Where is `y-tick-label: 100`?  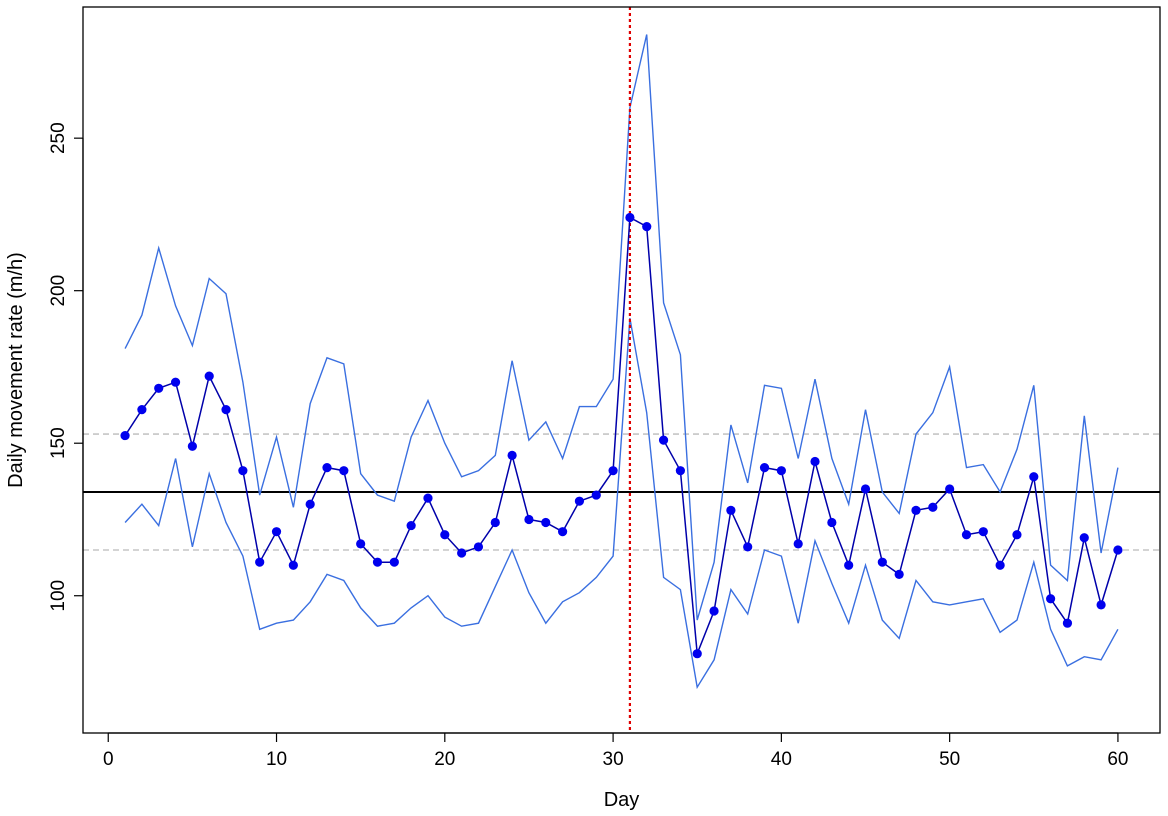 y-tick-label: 100 is located at coordinates (58, 596).